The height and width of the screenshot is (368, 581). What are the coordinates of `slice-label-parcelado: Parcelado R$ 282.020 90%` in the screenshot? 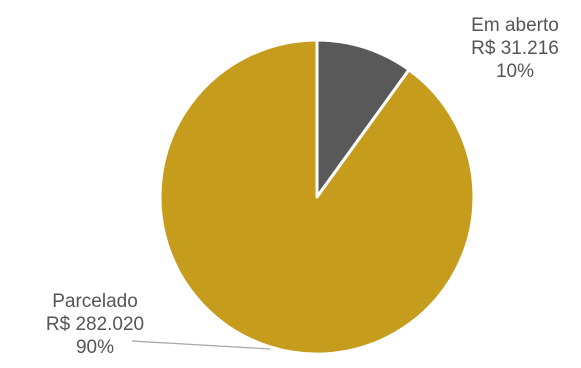 It's located at (95, 324).